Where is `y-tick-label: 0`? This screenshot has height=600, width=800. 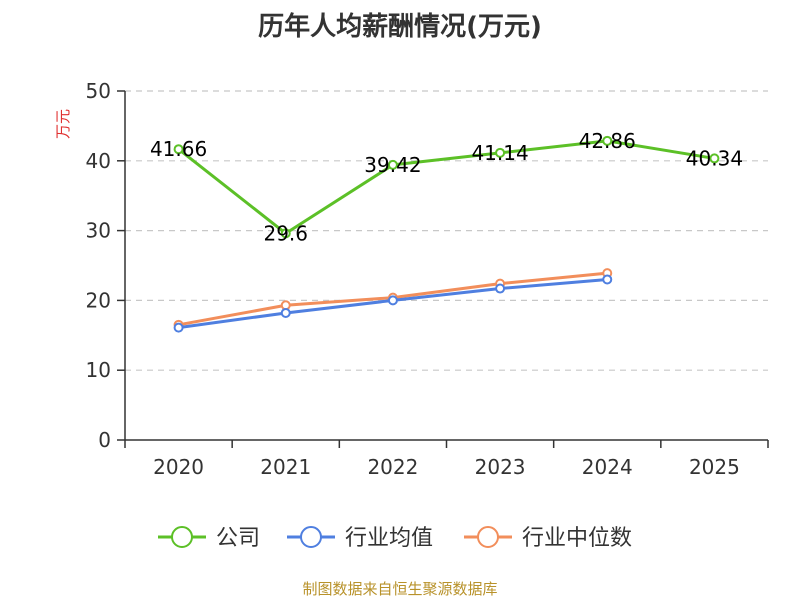
y-tick-label: 0 is located at coordinates (104, 440).